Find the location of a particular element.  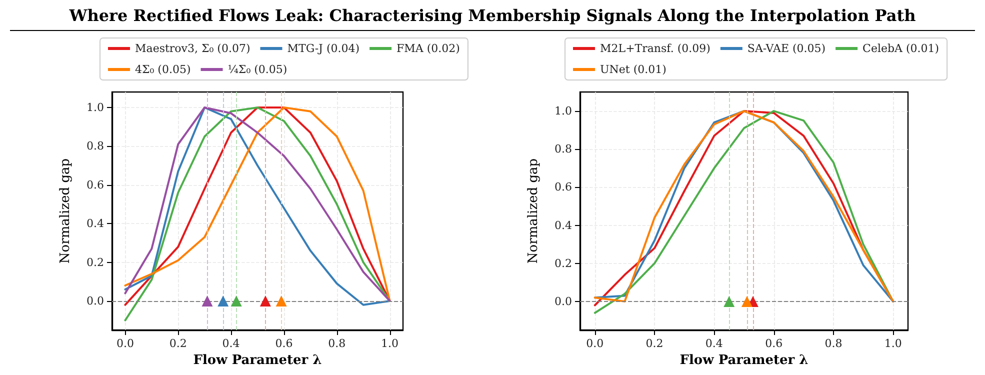

legend-label: Maestrov3, Σ₀ (0.07) is located at coordinates (192, 48).